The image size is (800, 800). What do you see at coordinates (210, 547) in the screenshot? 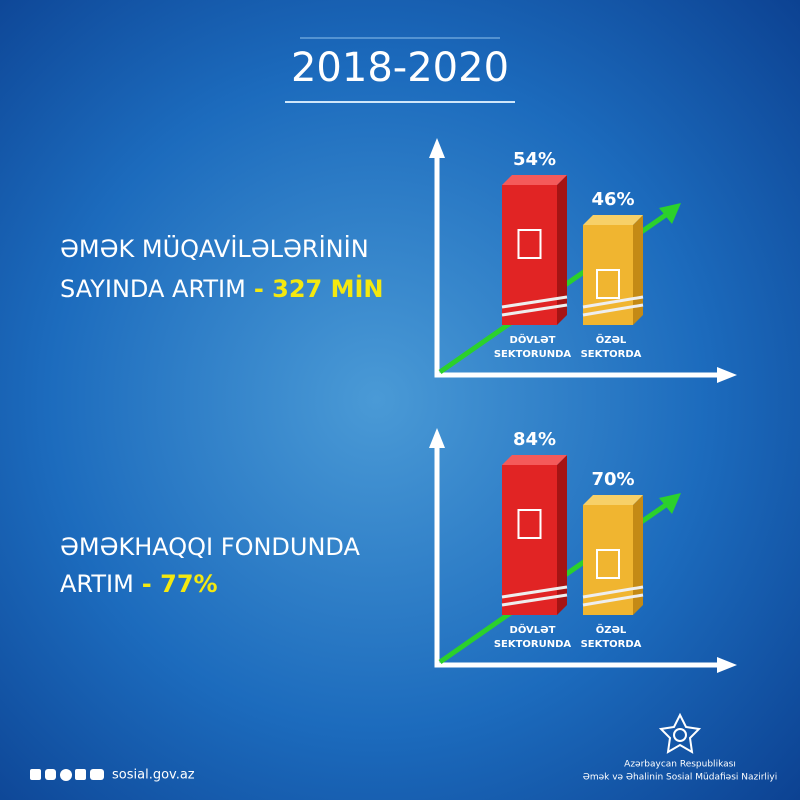
I see `label-line: ƏMƏKHAQQI FONDUNDA` at bounding box center [210, 547].